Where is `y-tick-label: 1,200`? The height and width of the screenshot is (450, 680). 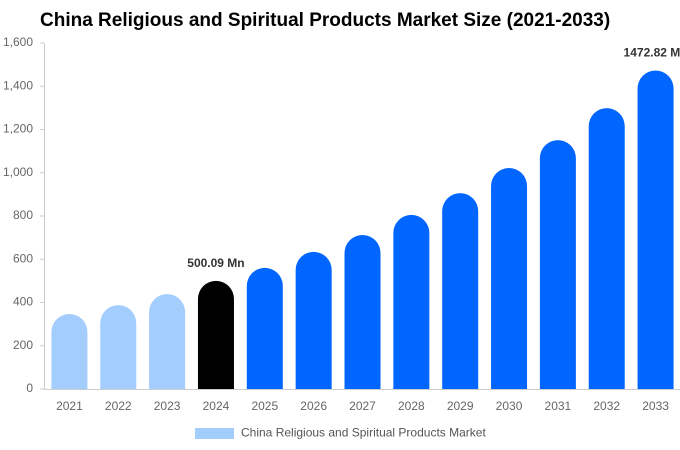 y-tick-label: 1,200 is located at coordinates (18, 129).